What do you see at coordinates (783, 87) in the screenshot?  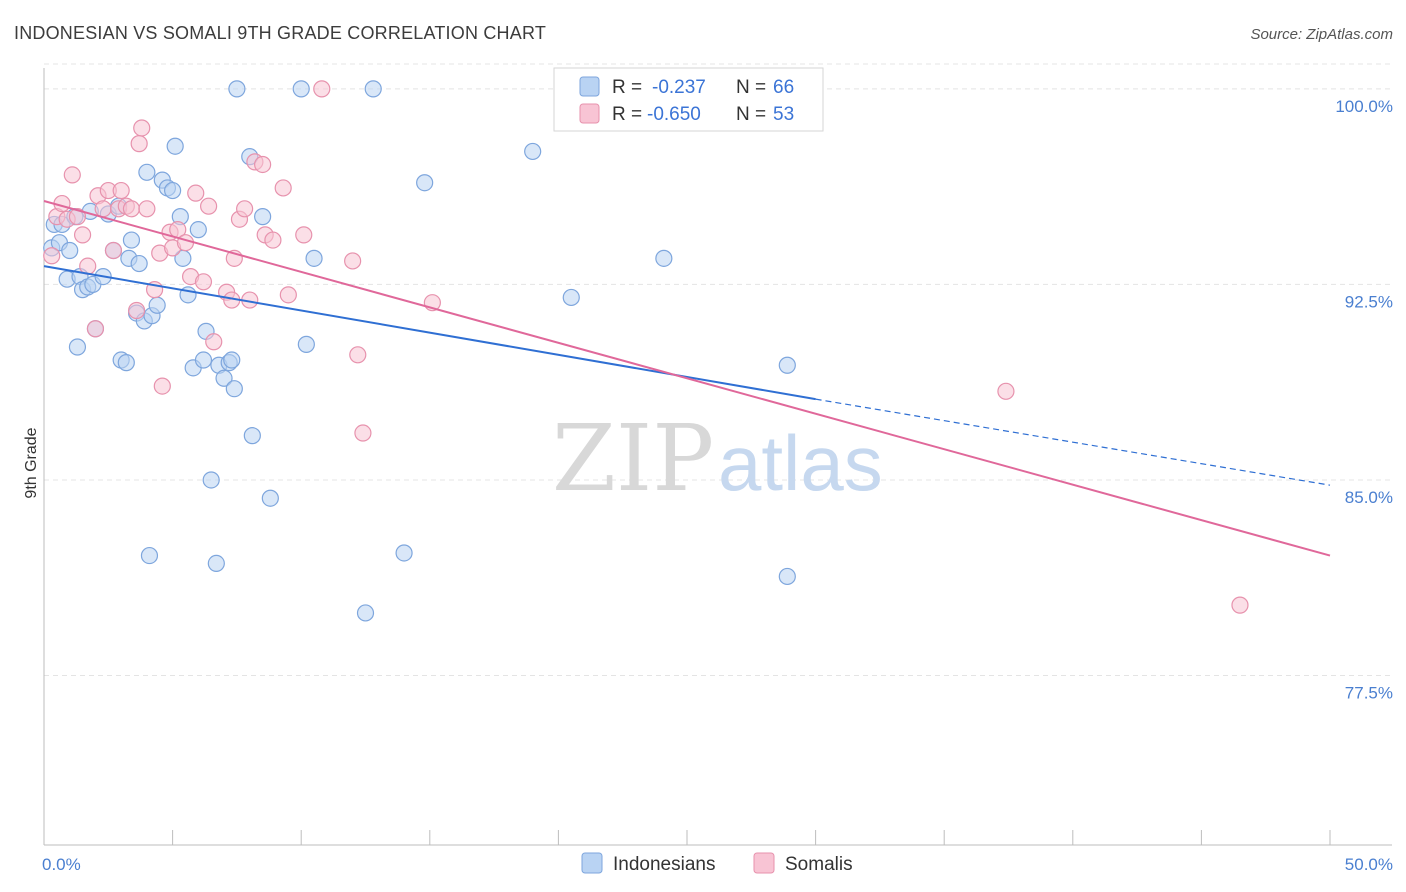 I see `legend-n-value-indonesians: 66` at bounding box center [783, 87].